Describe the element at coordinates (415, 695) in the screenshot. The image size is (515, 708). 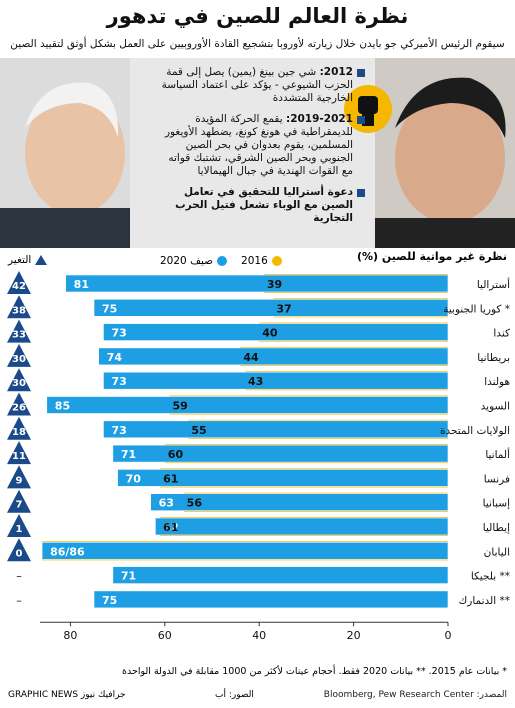
I see `footer-source: المصدر: Bloomberg, Pew Research Center` at that location.